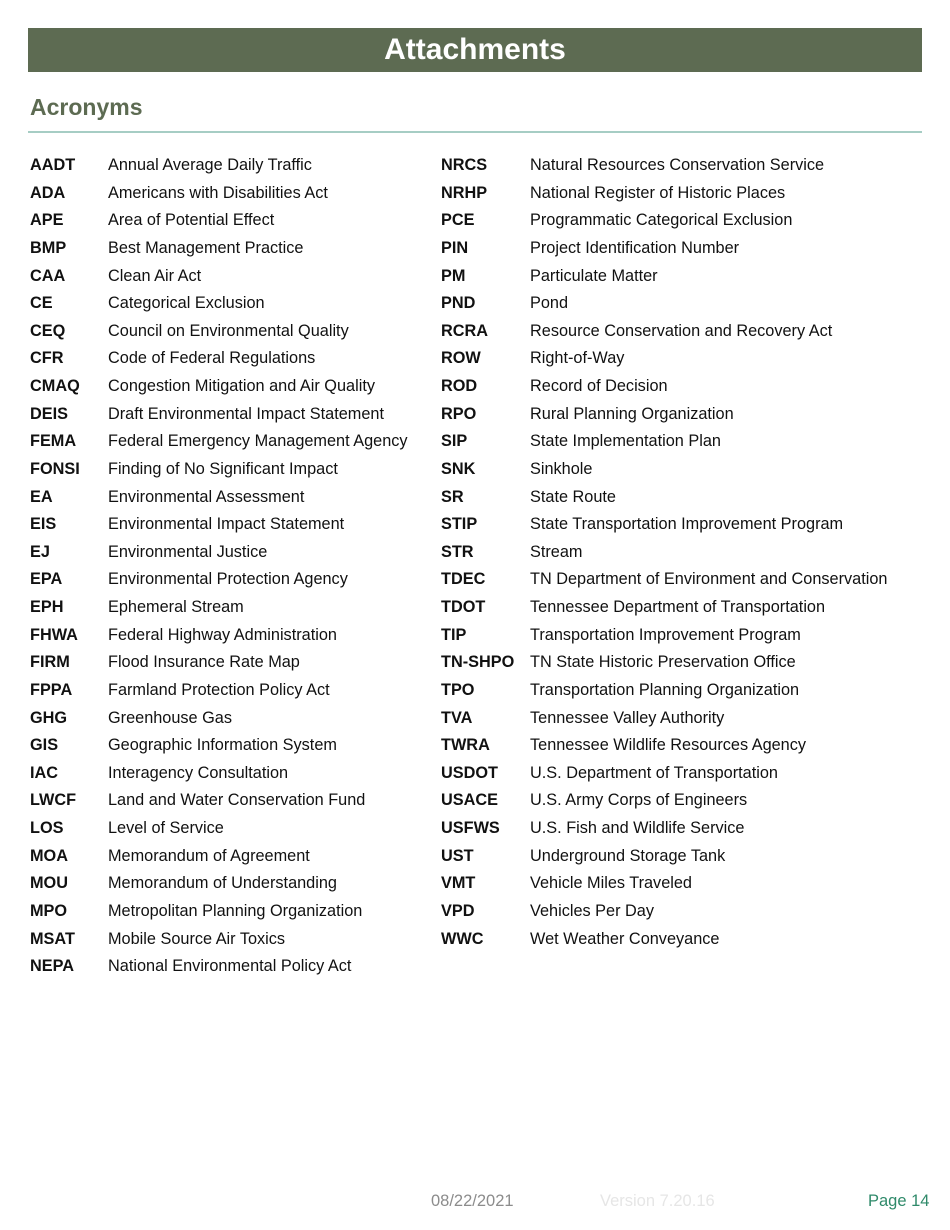  What do you see at coordinates (899, 1201) in the screenshot?
I see `footer-page-number: Page 14` at bounding box center [899, 1201].